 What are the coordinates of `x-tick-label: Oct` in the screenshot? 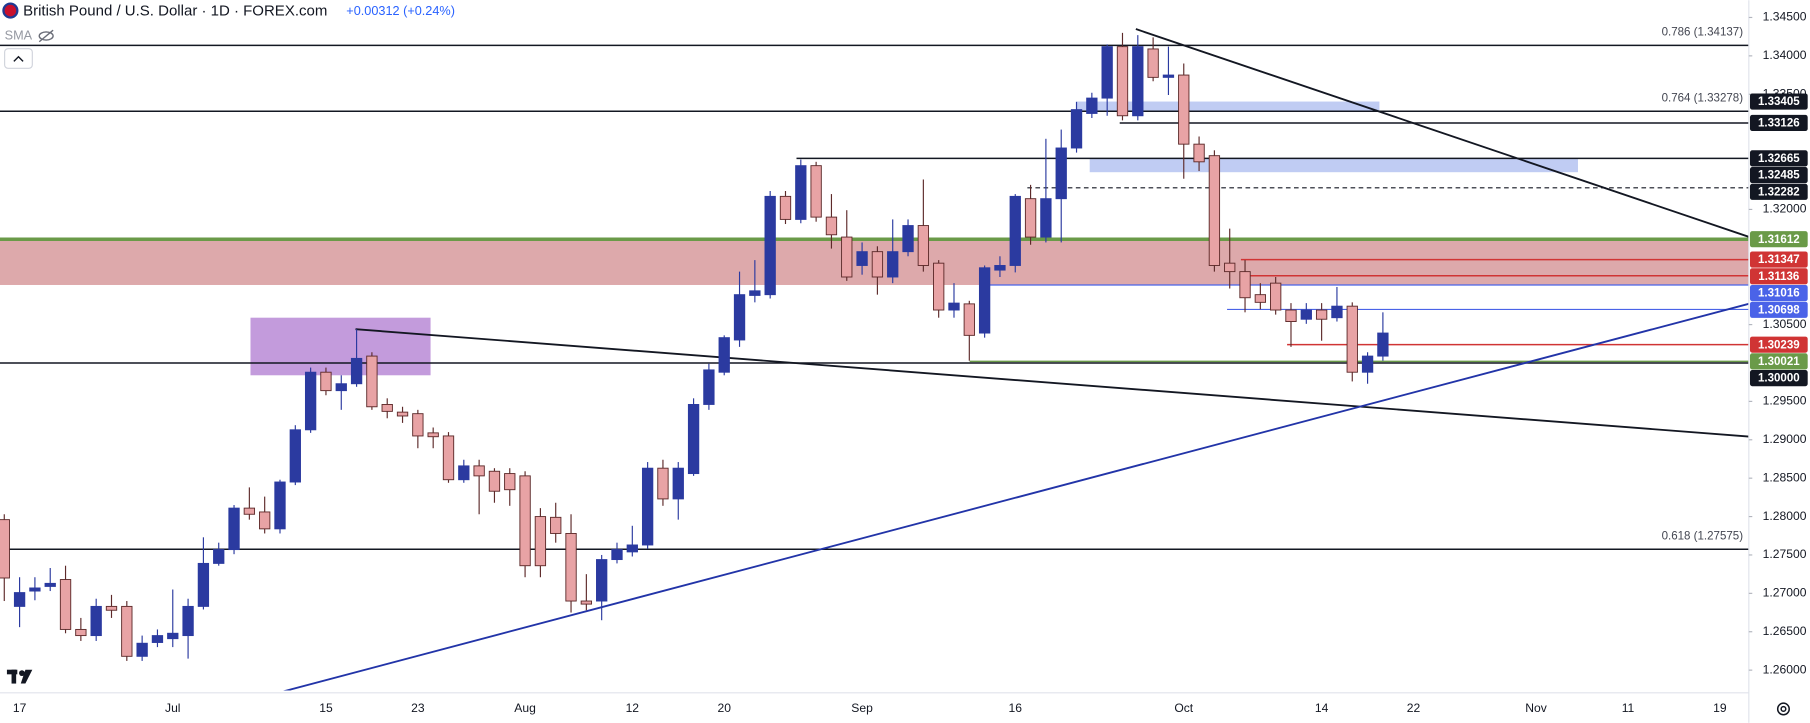 It's located at (1183, 708).